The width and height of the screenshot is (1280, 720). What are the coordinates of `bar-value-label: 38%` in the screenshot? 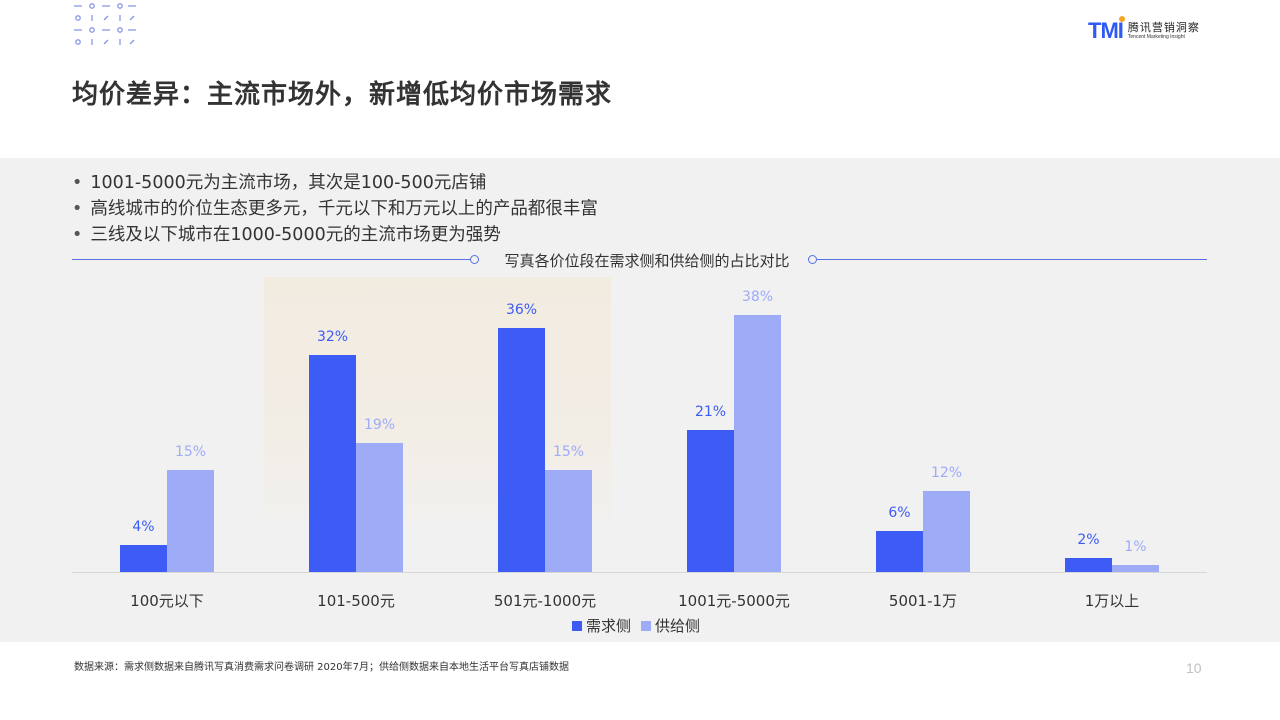 It's located at (757, 296).